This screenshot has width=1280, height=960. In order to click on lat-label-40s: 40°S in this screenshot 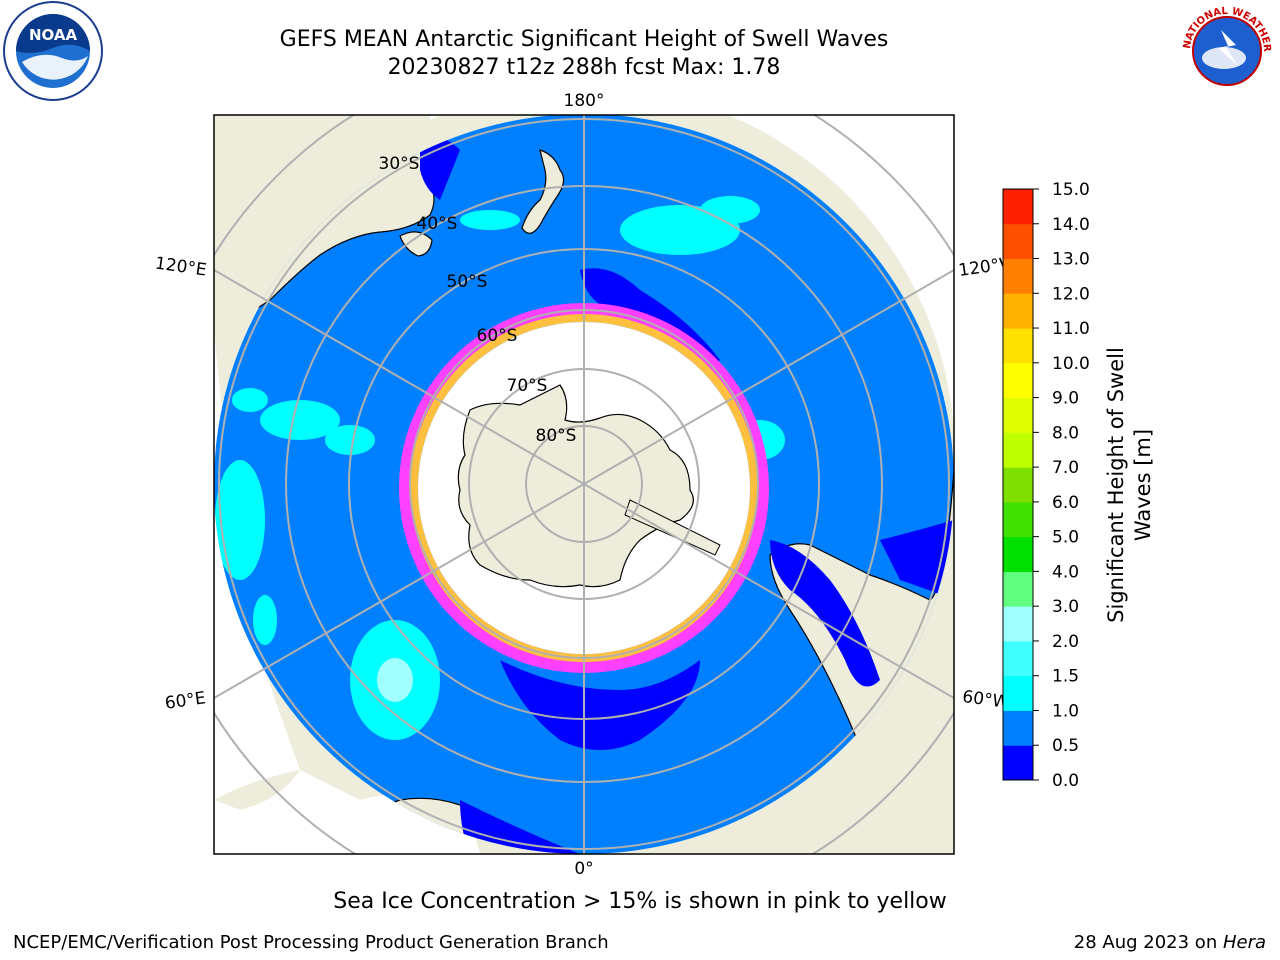, I will do `click(437, 224)`.